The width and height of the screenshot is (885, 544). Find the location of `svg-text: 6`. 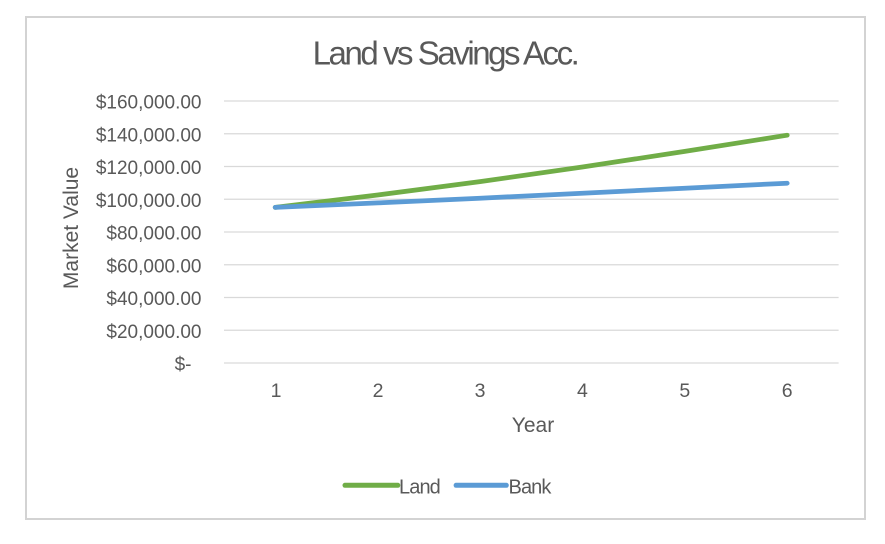

svg-text: 6 is located at coordinates (787, 391).